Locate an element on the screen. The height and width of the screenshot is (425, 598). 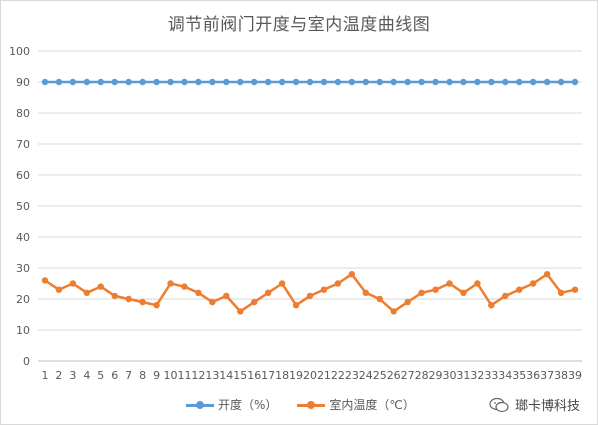
watermark-text: 瑯卡博科技 is located at coordinates (547, 406).